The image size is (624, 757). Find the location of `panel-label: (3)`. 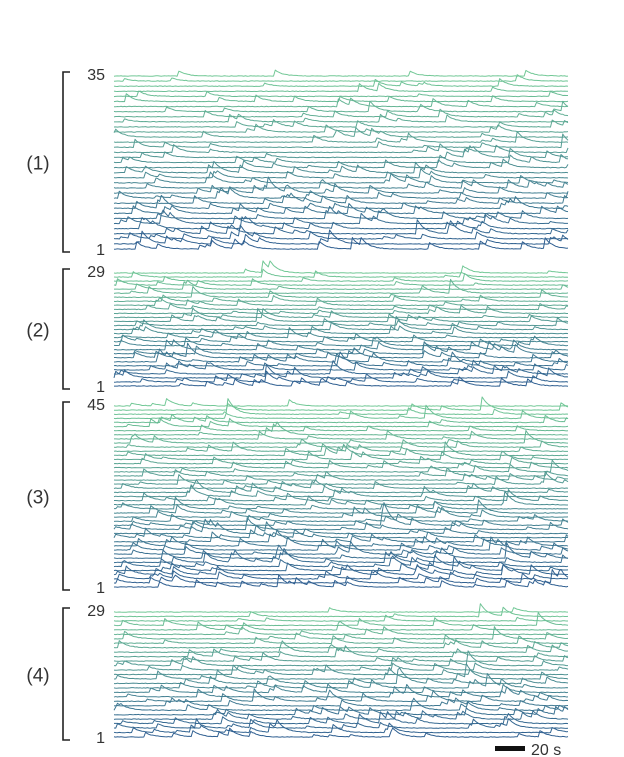

panel-label: (3) is located at coordinates (37, 498).